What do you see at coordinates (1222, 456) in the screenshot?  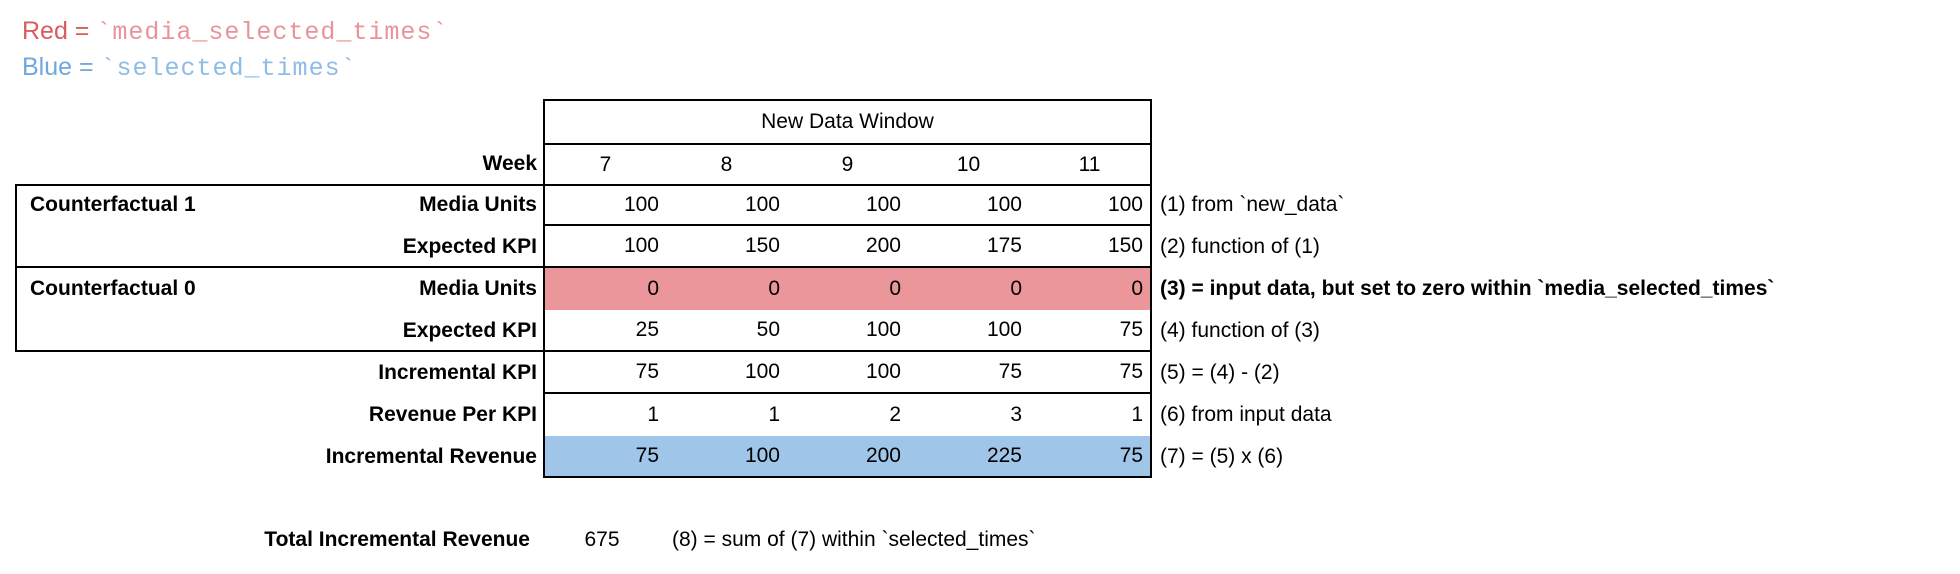 I see `annotation-7: (7) = (5) x (6)` at bounding box center [1222, 456].